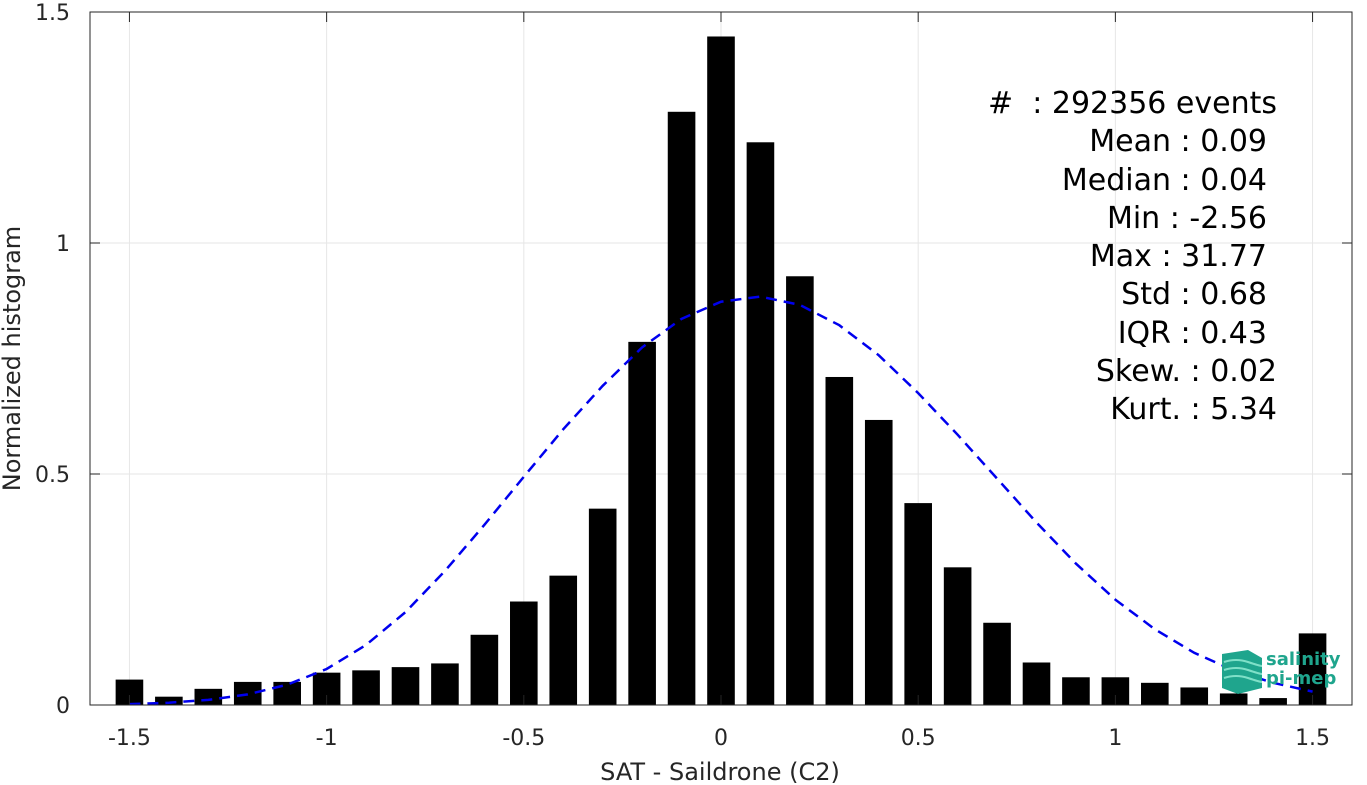  Describe the element at coordinates (1192, 333) in the screenshot. I see `stat-iqr: IQR : 0.43` at that location.